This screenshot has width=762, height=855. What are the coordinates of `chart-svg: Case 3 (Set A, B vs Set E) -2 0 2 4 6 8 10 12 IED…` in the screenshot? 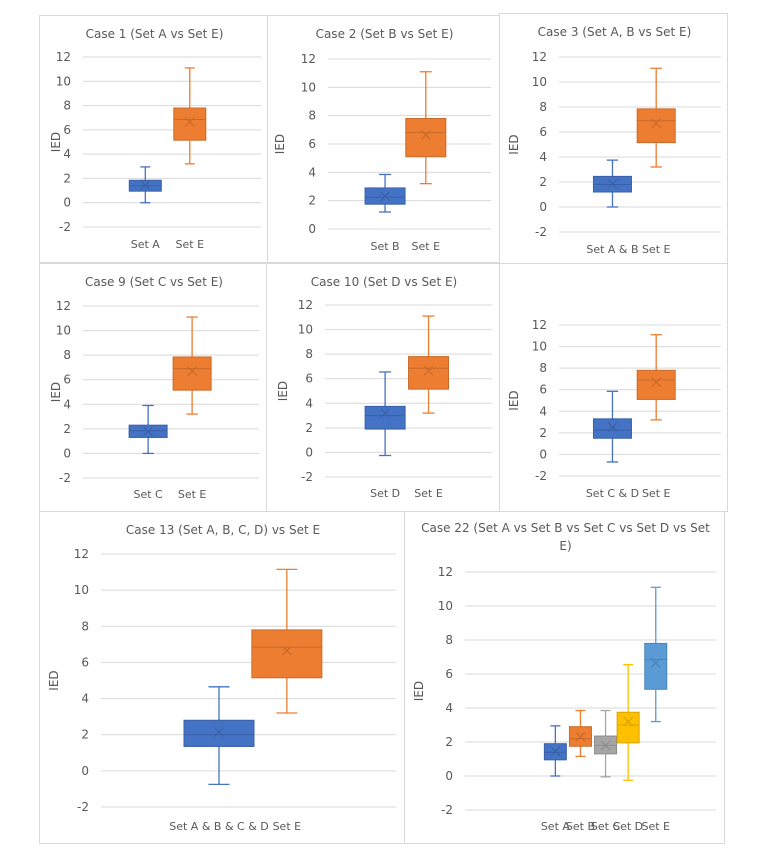 It's located at (614, 140).